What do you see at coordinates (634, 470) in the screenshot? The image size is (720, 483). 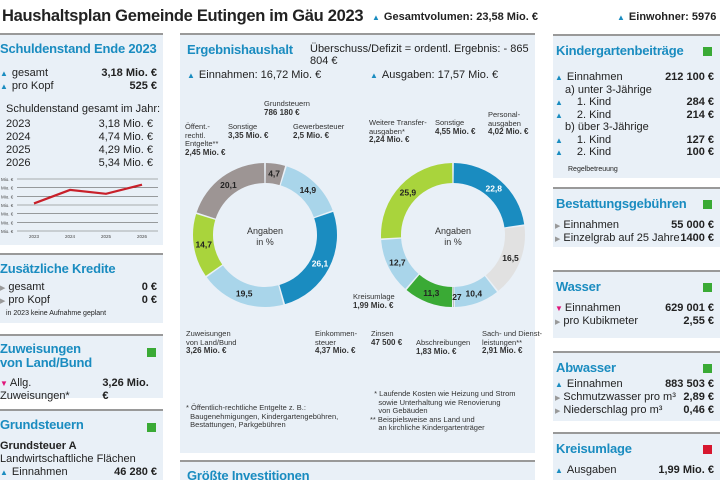 I see `data-row: ▲Ausgaben 1,99 Mio. €` at bounding box center [634, 470].